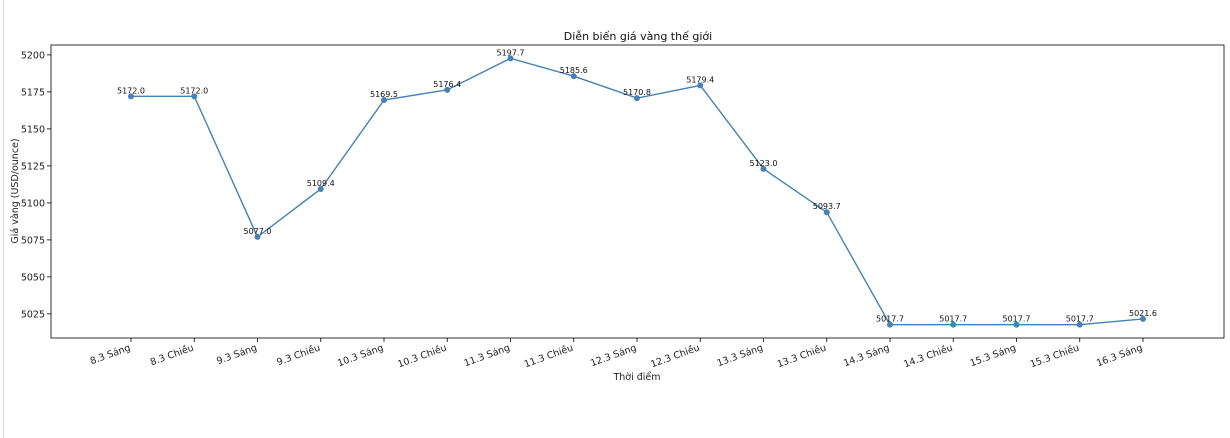 This screenshot has width=1230, height=438. Describe the element at coordinates (447, 84) in the screenshot. I see `data-label: 5176.4` at that location.